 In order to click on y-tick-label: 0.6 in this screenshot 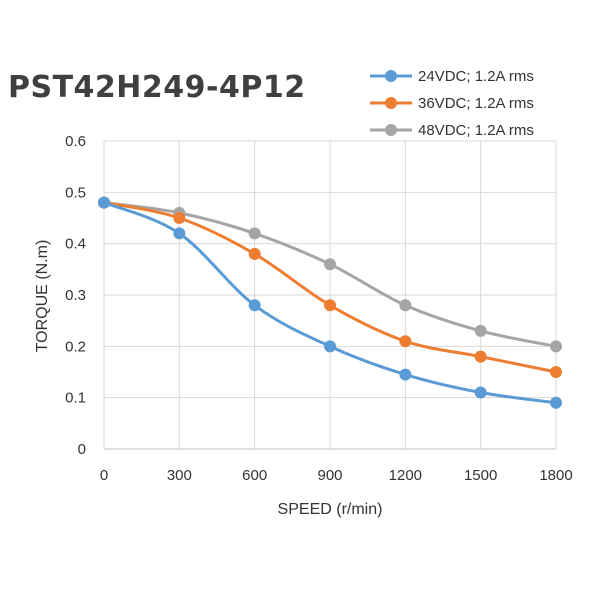, I will do `click(75, 141)`.